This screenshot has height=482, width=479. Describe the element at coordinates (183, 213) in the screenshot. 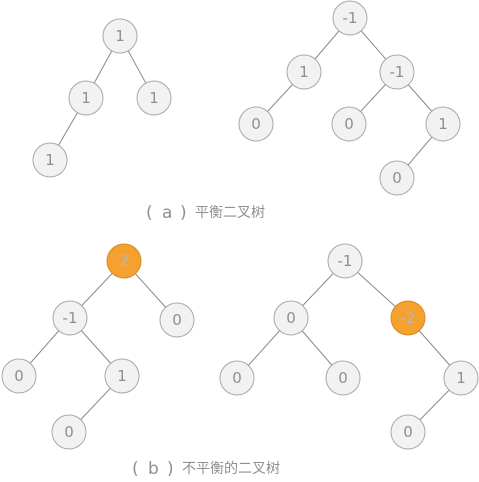

I see `caption-a-close: )` at that location.